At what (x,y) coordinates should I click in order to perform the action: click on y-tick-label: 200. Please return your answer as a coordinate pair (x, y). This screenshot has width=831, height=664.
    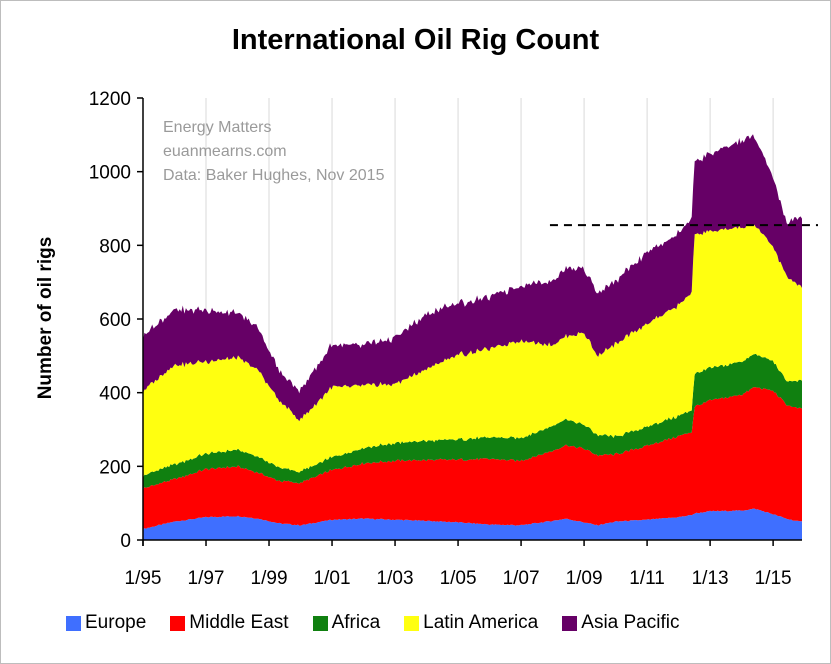
    Looking at the image, I should click on (115, 467).